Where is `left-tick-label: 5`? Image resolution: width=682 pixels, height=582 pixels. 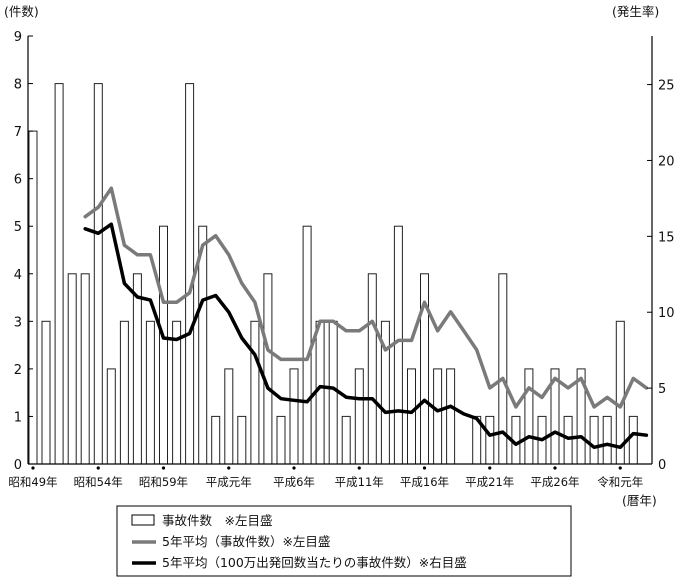
left-tick-label: 5 is located at coordinates (18, 227).